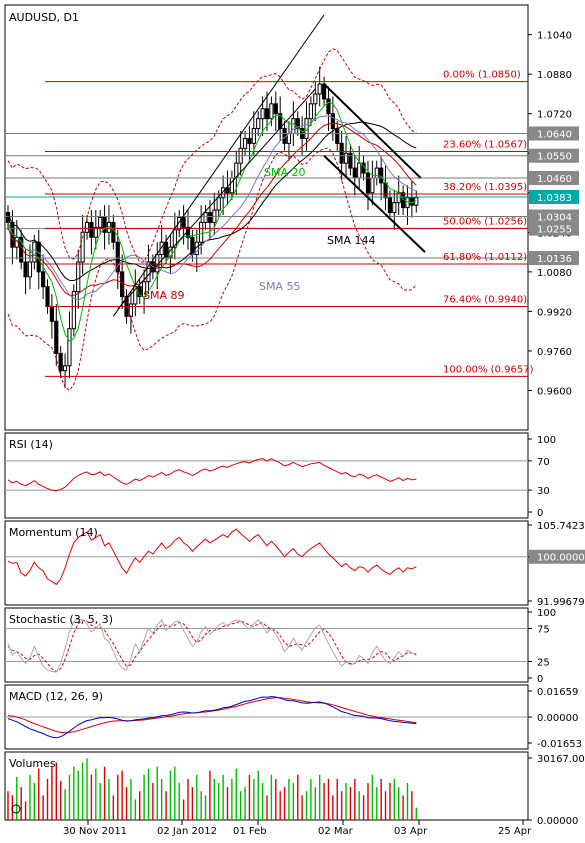 Image resolution: width=585 pixels, height=843 pixels. What do you see at coordinates (543, 491) in the screenshot?
I see `rsi-axis-tick-label: 30` at bounding box center [543, 491].